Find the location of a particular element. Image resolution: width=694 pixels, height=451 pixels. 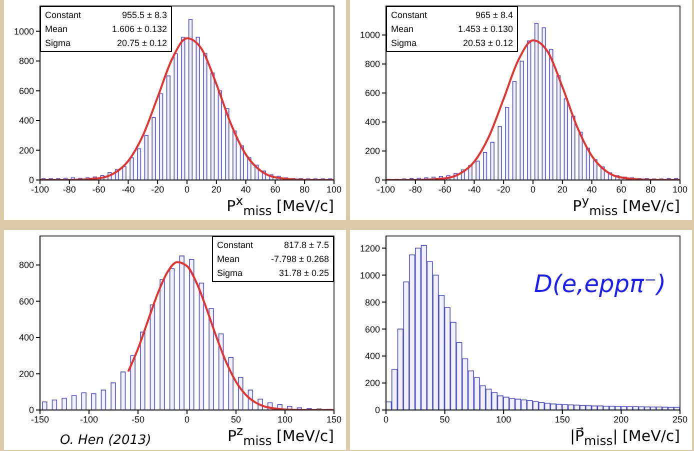

text: O. Hen (2013) is located at coordinates (106, 440).